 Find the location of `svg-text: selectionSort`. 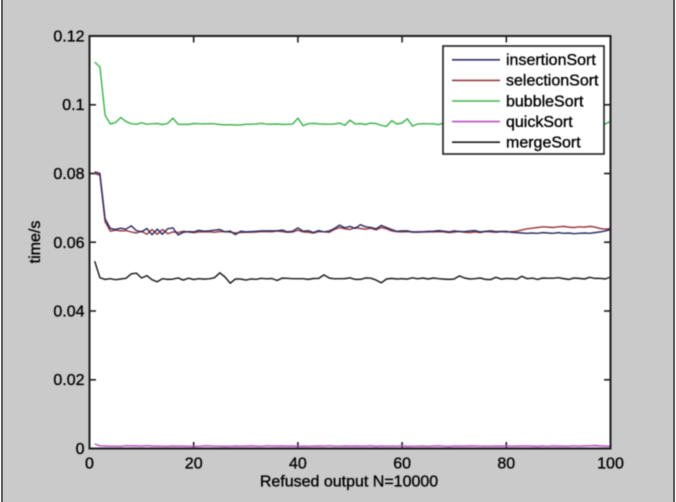

svg-text: selectionSort is located at coordinates (552, 81).